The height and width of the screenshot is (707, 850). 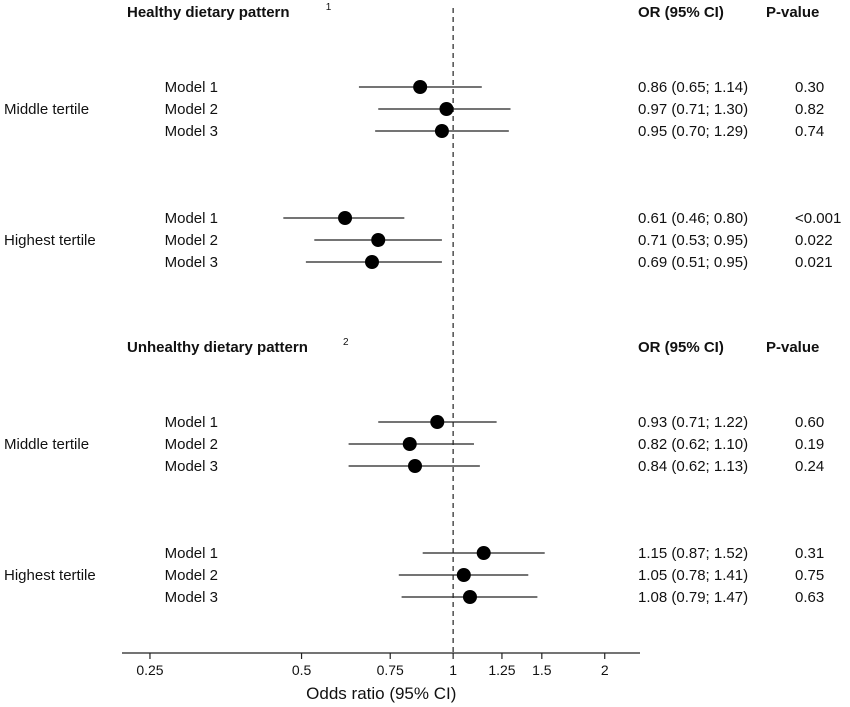 I want to click on p-value: 0.022, so click(x=814, y=240).